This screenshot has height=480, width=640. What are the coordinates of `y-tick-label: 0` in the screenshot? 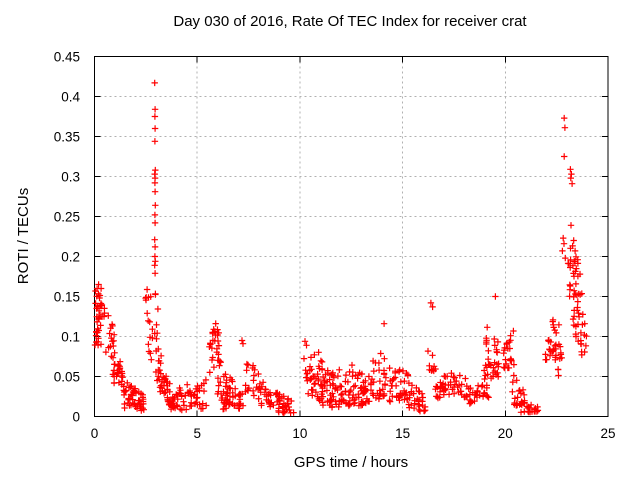 It's located at (76, 416).